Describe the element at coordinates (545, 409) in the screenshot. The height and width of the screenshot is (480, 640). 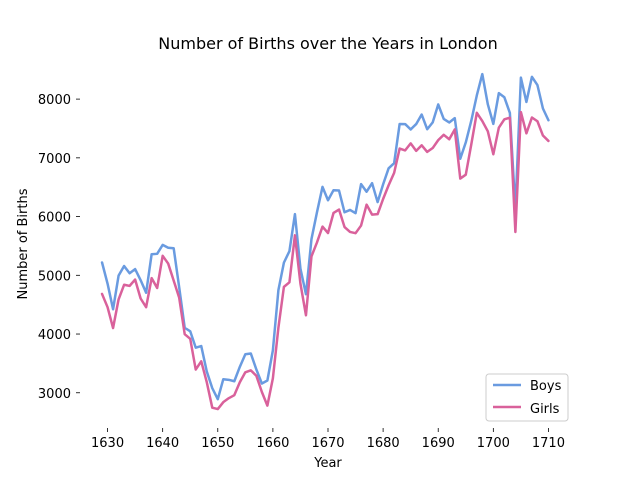
I see `legend-label-girls: Girls` at that location.